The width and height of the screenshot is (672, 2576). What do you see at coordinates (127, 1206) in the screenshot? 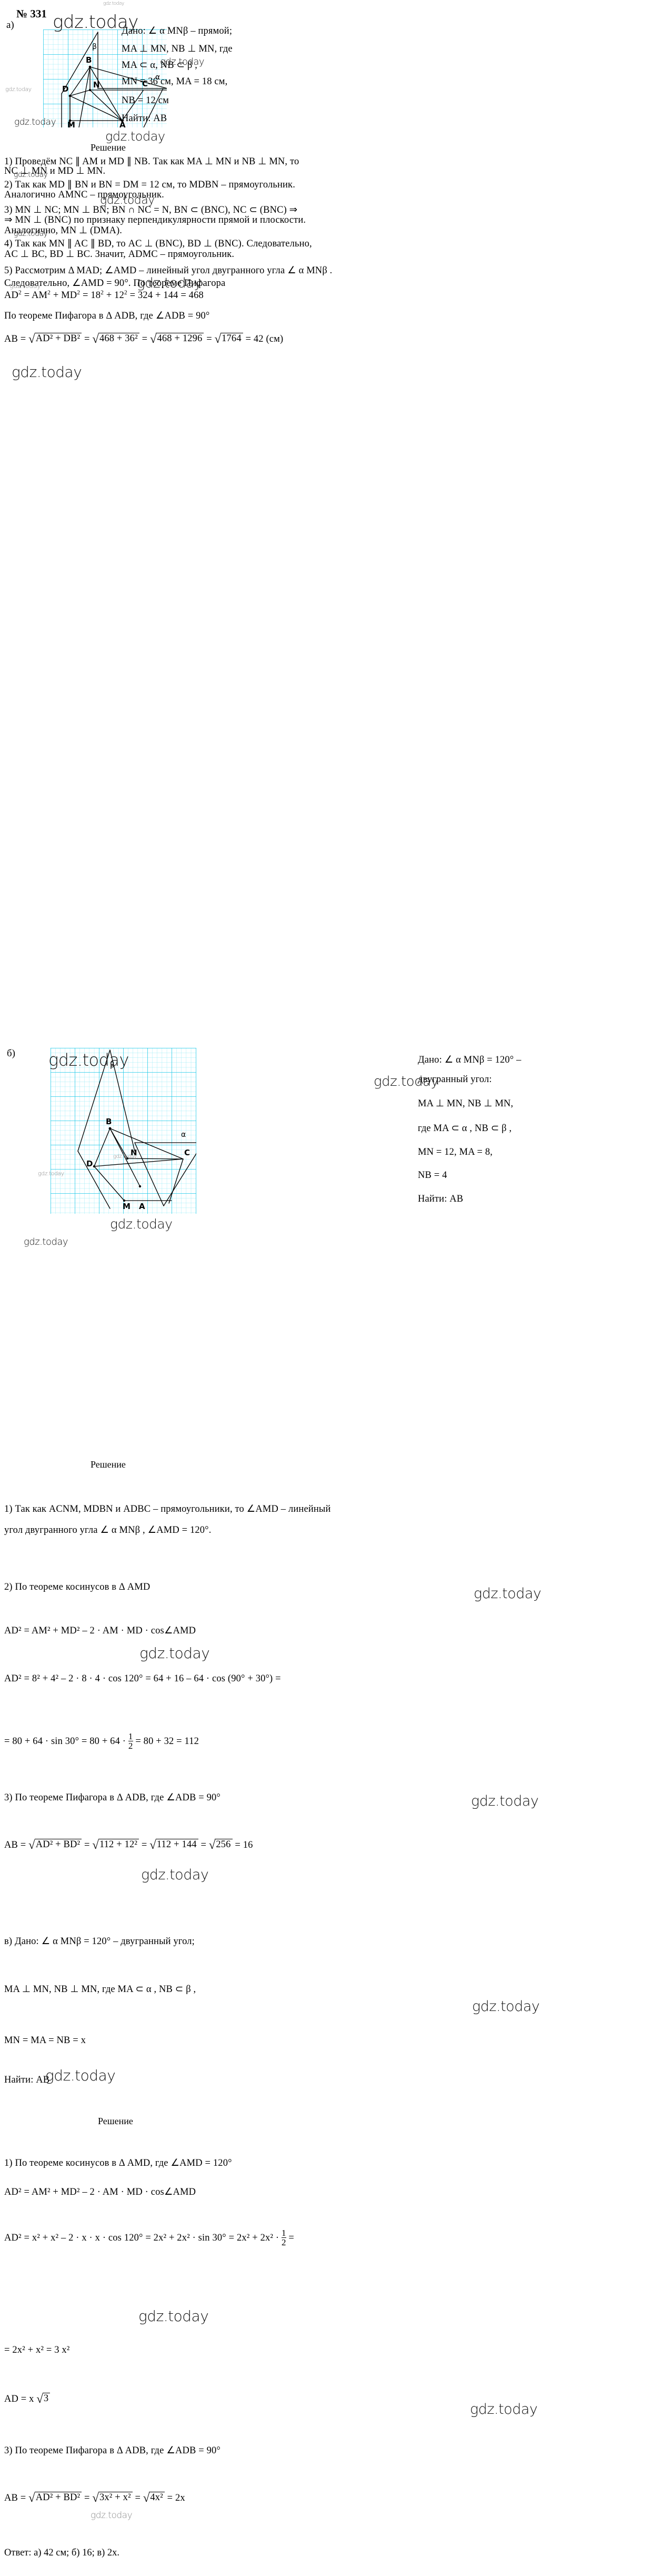
I see `figure-b-point-M: M` at bounding box center [127, 1206].